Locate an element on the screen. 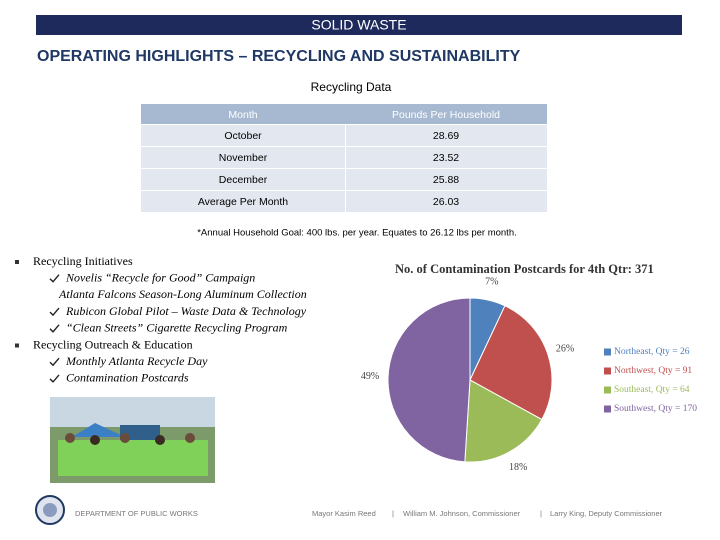 This screenshot has width=720, height=540. photo is located at coordinates (132, 440).